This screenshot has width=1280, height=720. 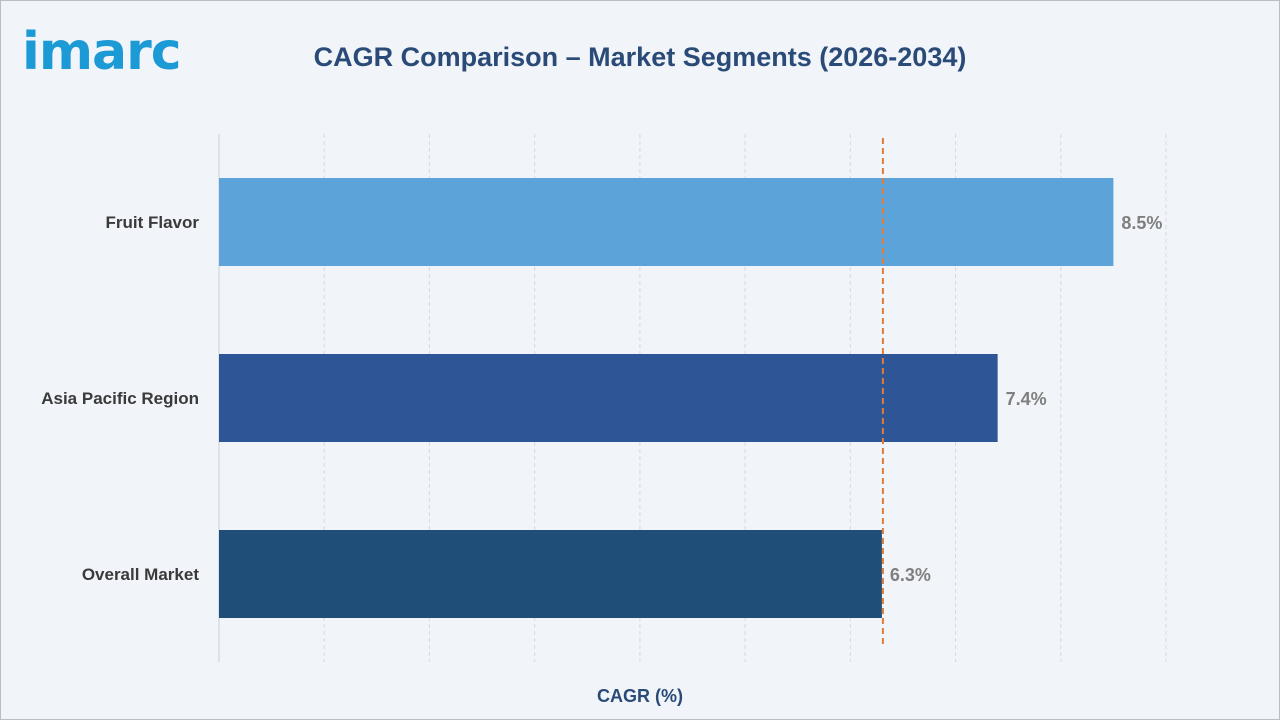 I want to click on category-label: Asia Pacific Region, so click(x=120, y=398).